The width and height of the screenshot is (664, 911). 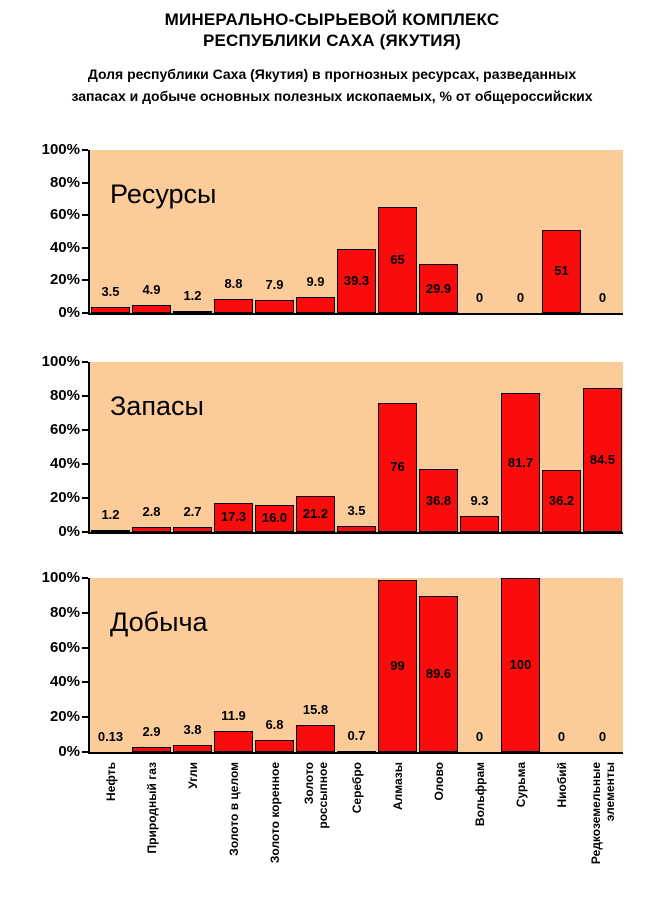 What do you see at coordinates (315, 281) in the screenshot?
I see `value-label: 9.9` at bounding box center [315, 281].